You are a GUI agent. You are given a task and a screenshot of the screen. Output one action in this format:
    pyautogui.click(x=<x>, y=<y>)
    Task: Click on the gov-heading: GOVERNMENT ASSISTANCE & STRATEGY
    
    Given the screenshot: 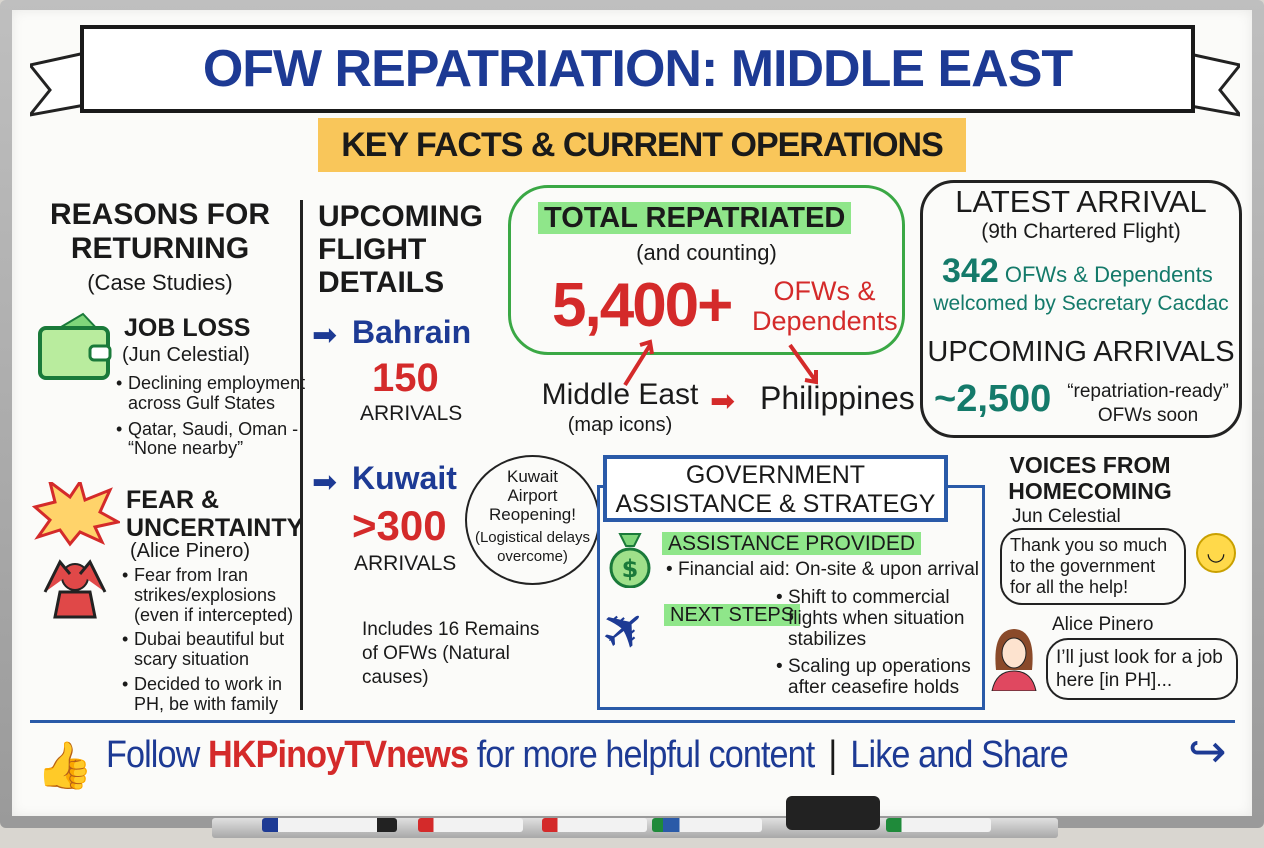 What is the action you would take?
    pyautogui.click(x=775, y=488)
    